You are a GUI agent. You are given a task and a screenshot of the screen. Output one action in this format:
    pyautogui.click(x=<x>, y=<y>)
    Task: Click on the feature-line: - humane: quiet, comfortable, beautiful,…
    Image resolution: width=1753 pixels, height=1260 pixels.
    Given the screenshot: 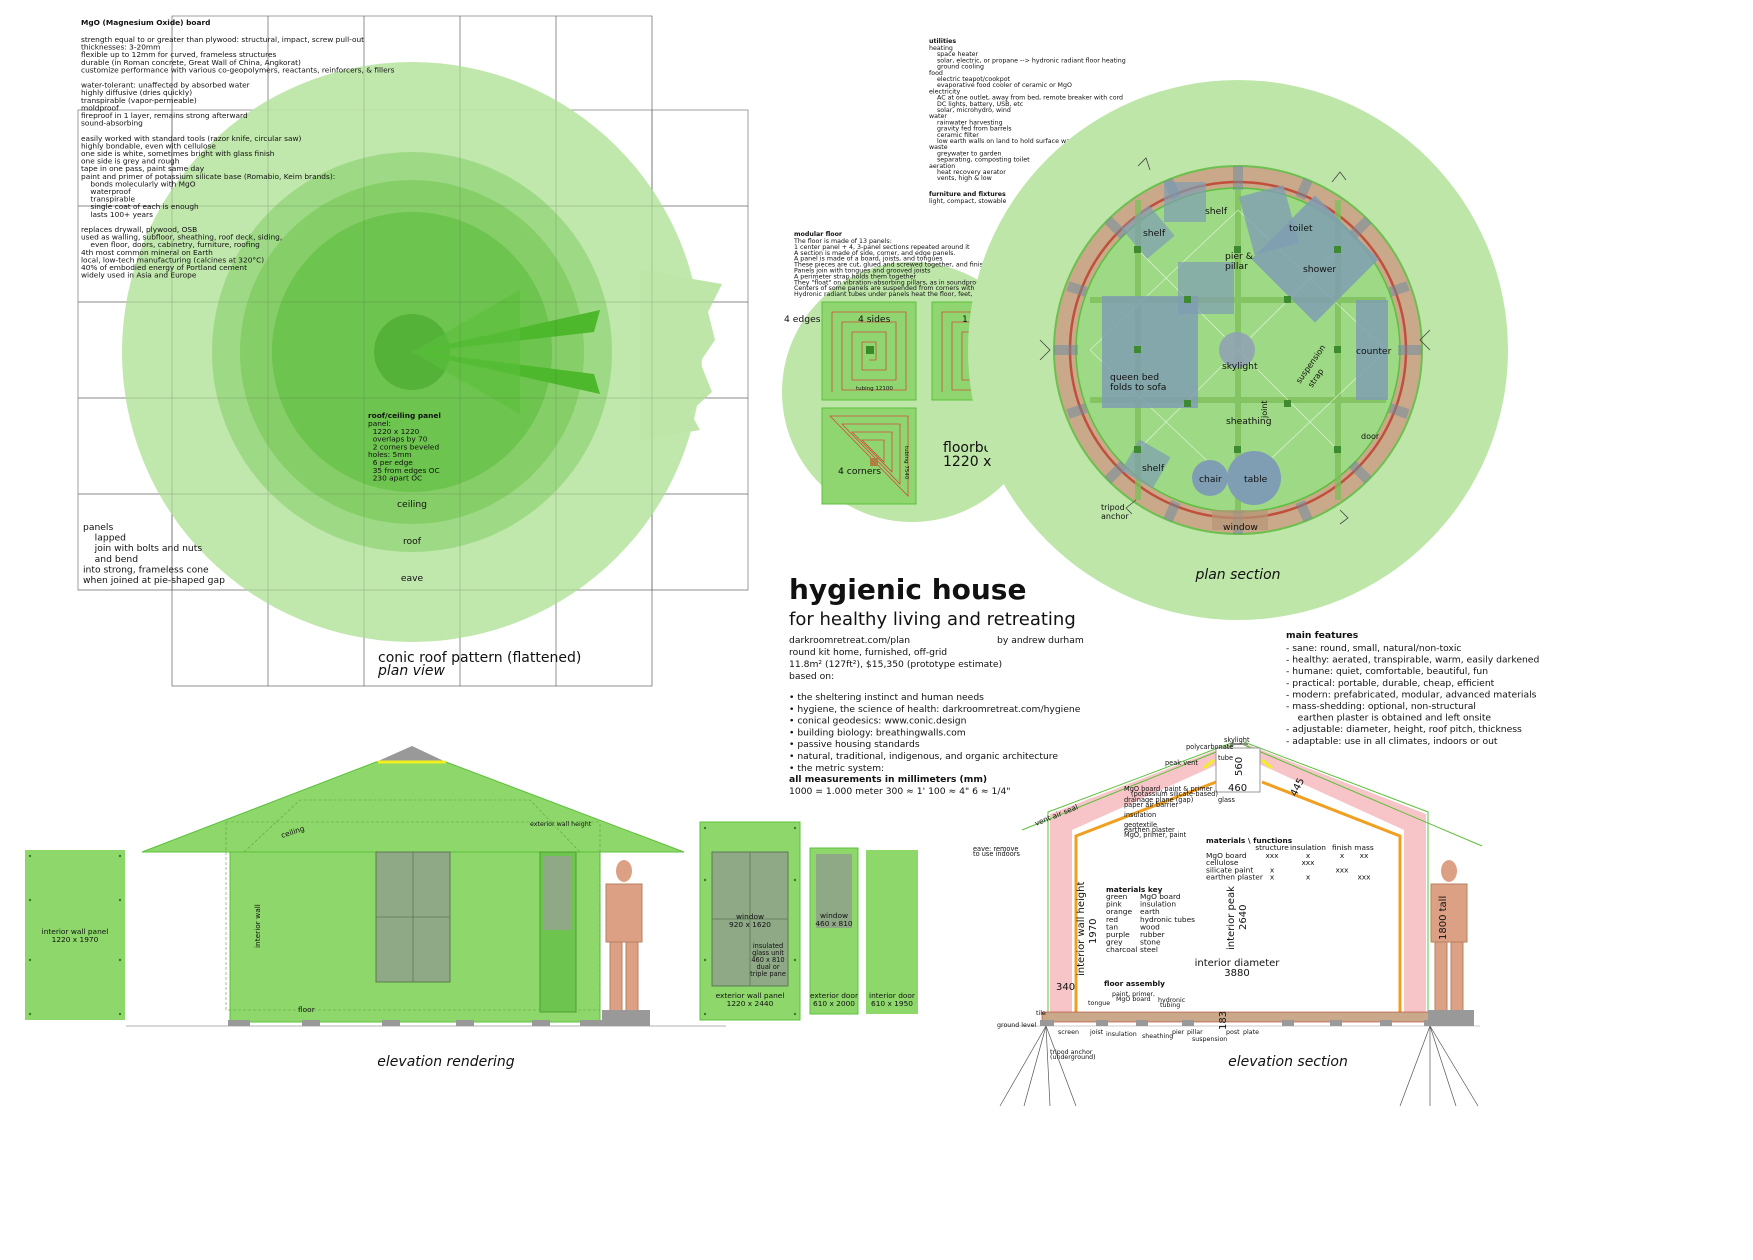 What is the action you would take?
    pyautogui.click(x=1387, y=671)
    